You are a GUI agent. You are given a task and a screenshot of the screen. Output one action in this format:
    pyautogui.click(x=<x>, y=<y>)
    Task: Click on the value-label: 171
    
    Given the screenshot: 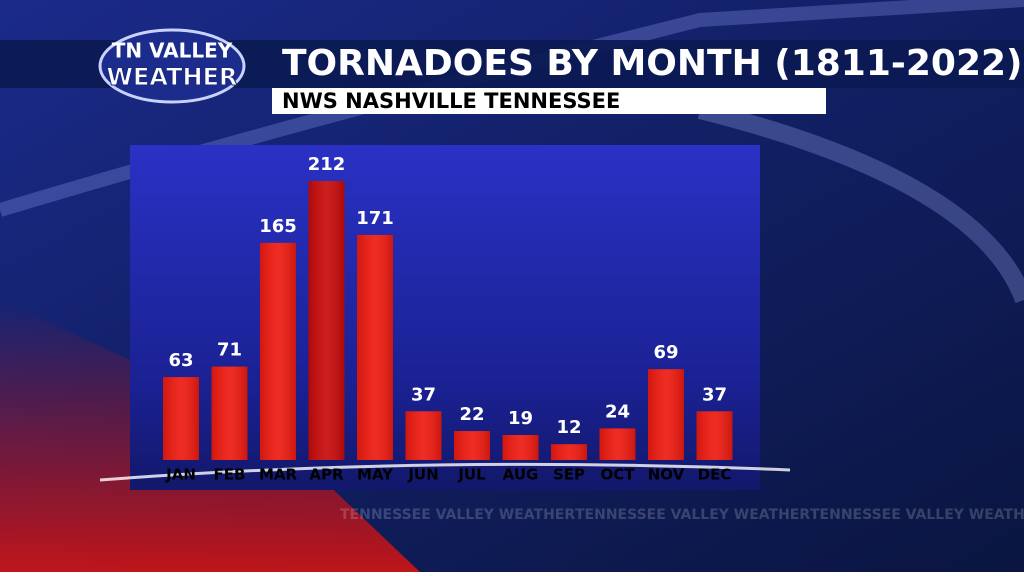 What is the action you would take?
    pyautogui.click(x=375, y=218)
    